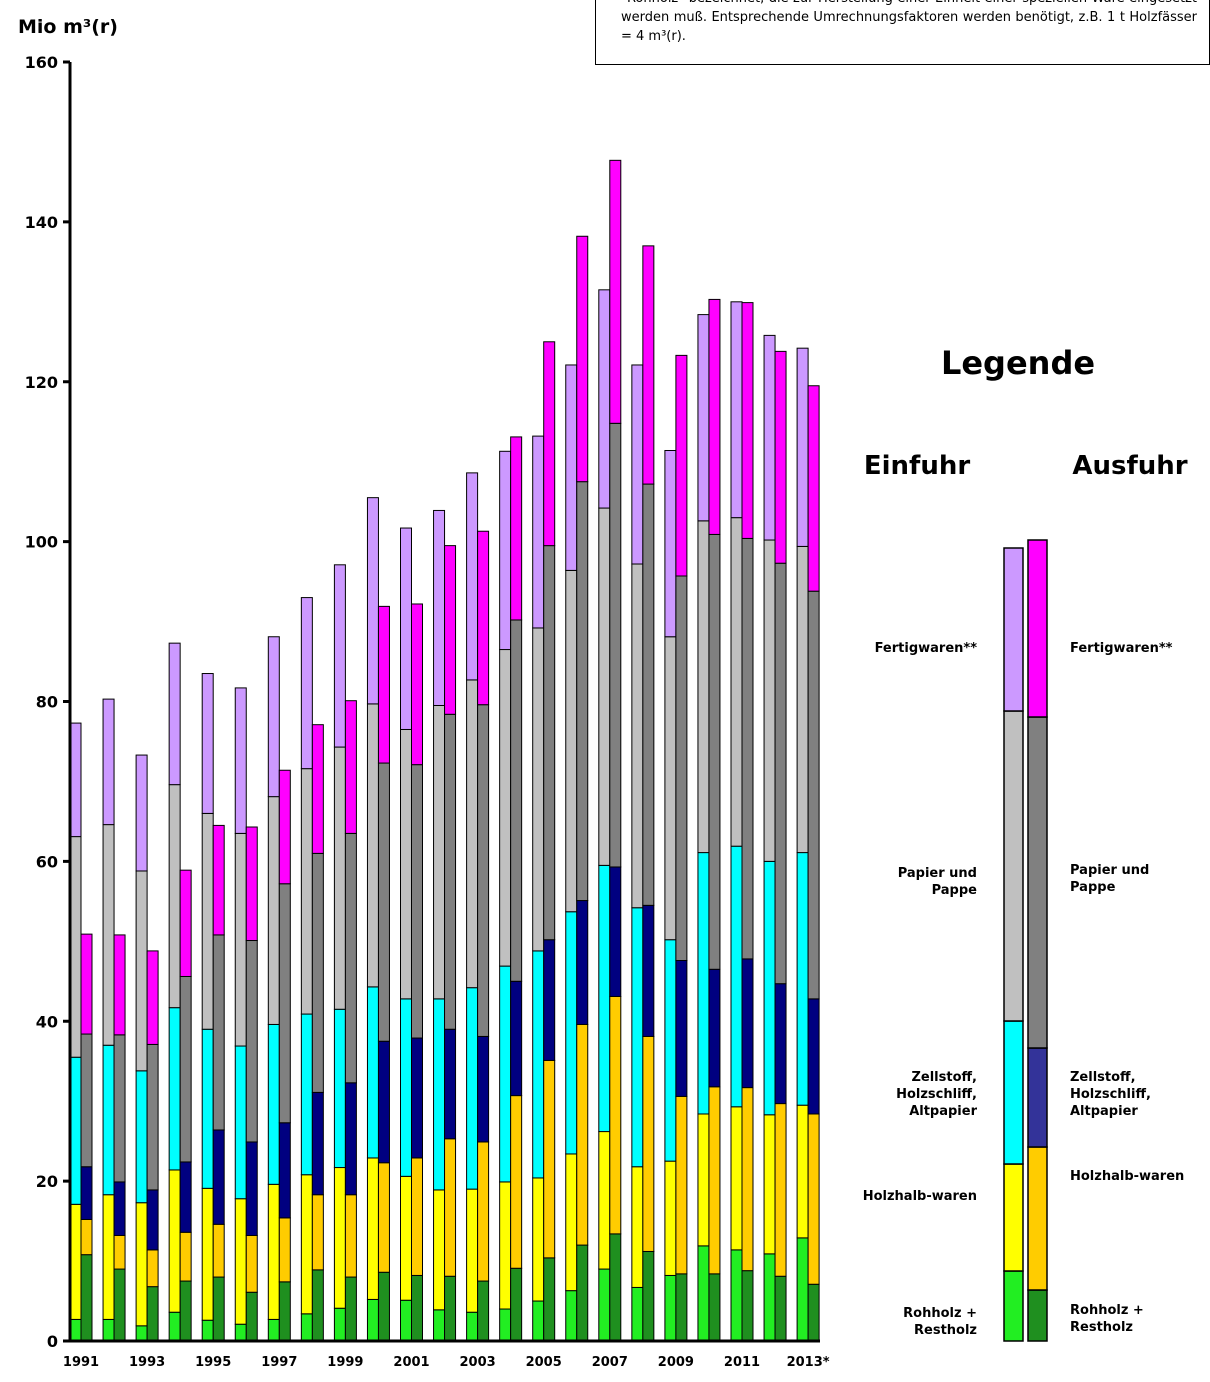 This screenshot has height=1382, width=1210. I want to click on x-tick-label: 2011, so click(742, 1362).